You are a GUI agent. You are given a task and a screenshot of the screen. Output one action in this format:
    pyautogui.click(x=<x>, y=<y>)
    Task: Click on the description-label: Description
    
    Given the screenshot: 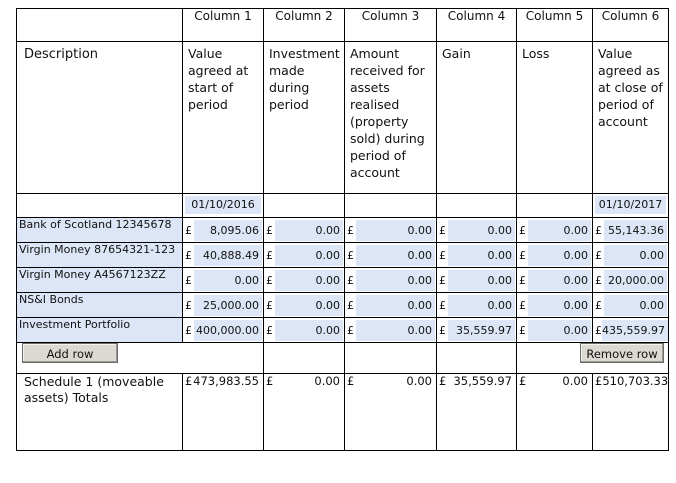 What is the action you would take?
    pyautogui.click(x=61, y=54)
    